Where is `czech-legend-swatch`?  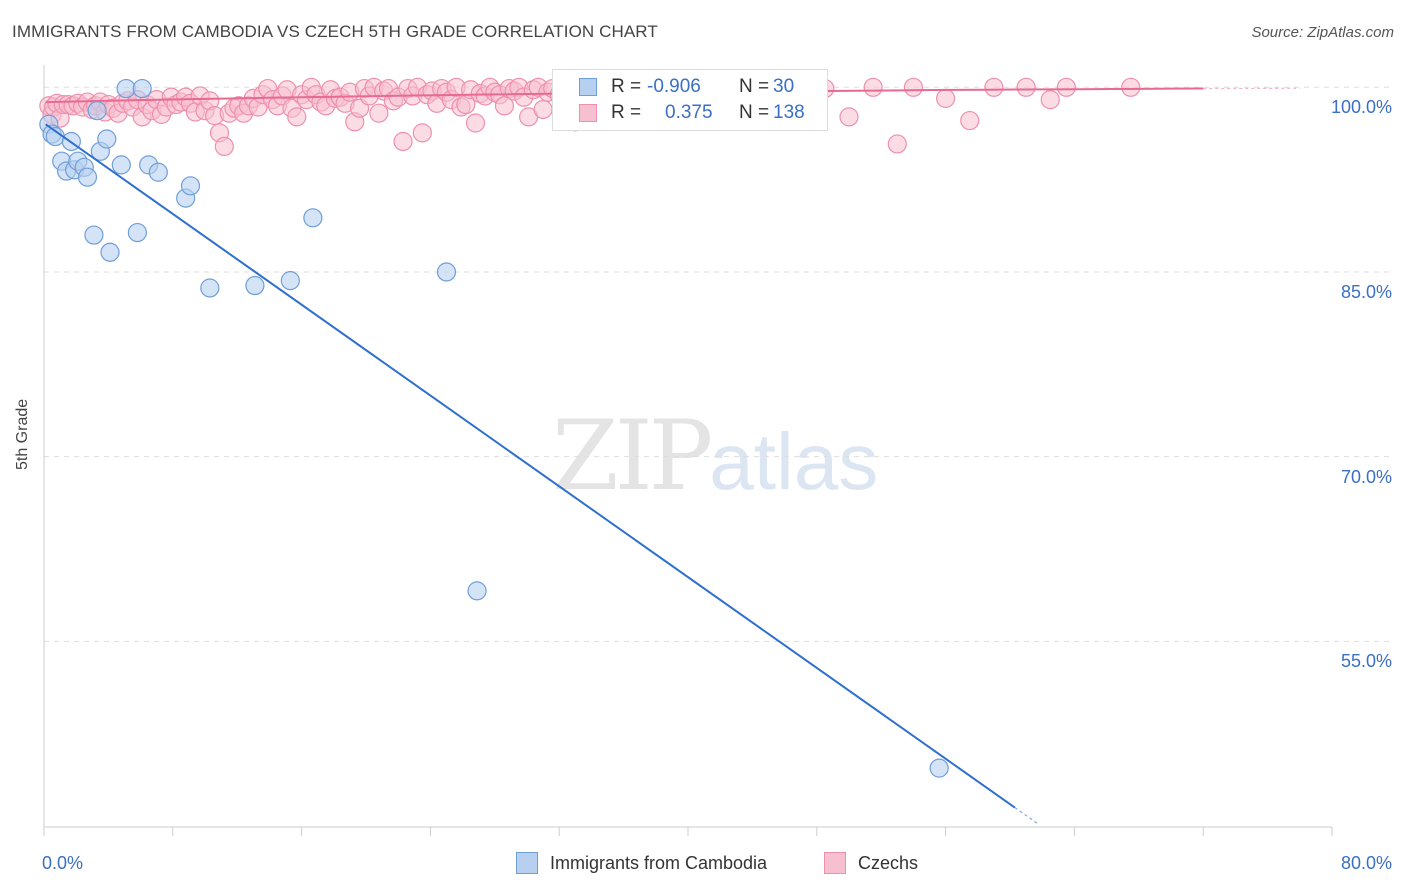 czech-legend-swatch is located at coordinates (835, 863).